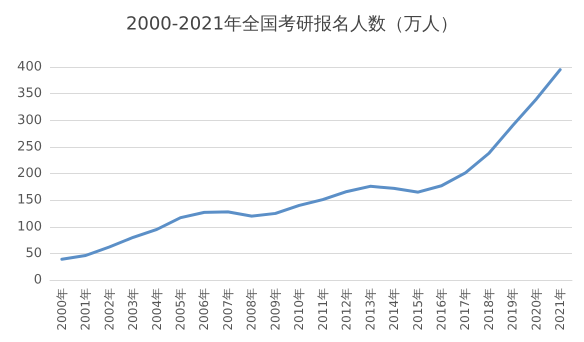 This screenshot has width=584, height=342. What do you see at coordinates (299, 309) in the screenshot?
I see `x-tick-label: 2010年` at bounding box center [299, 309].